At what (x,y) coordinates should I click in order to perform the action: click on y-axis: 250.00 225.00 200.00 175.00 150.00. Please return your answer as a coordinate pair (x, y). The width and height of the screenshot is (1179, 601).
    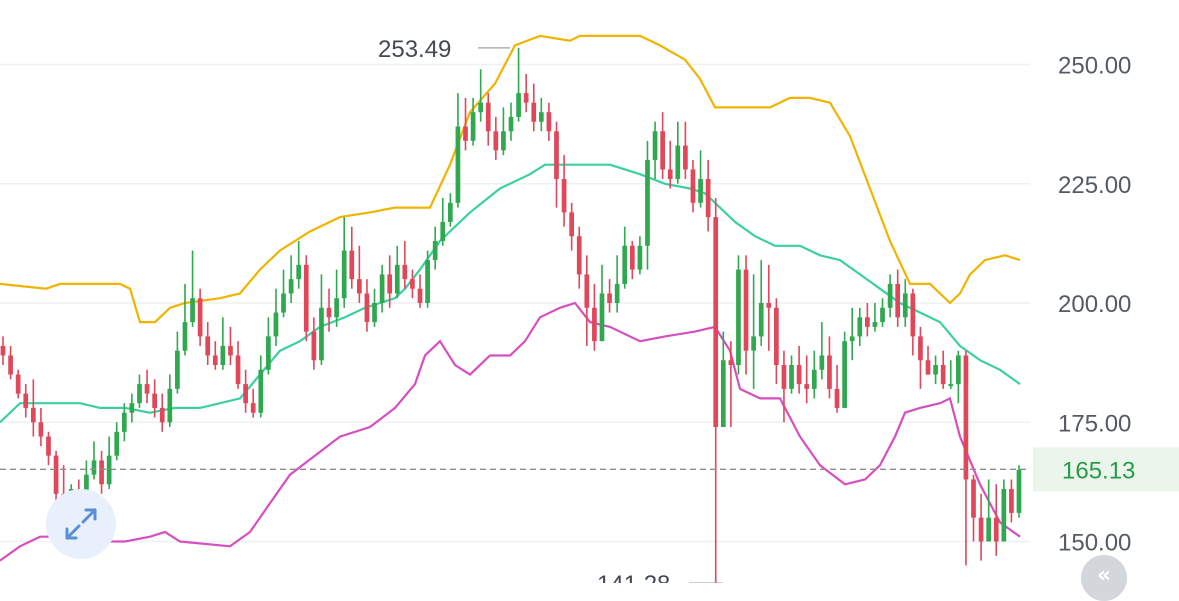
    Looking at the image, I should click on (1094, 305).